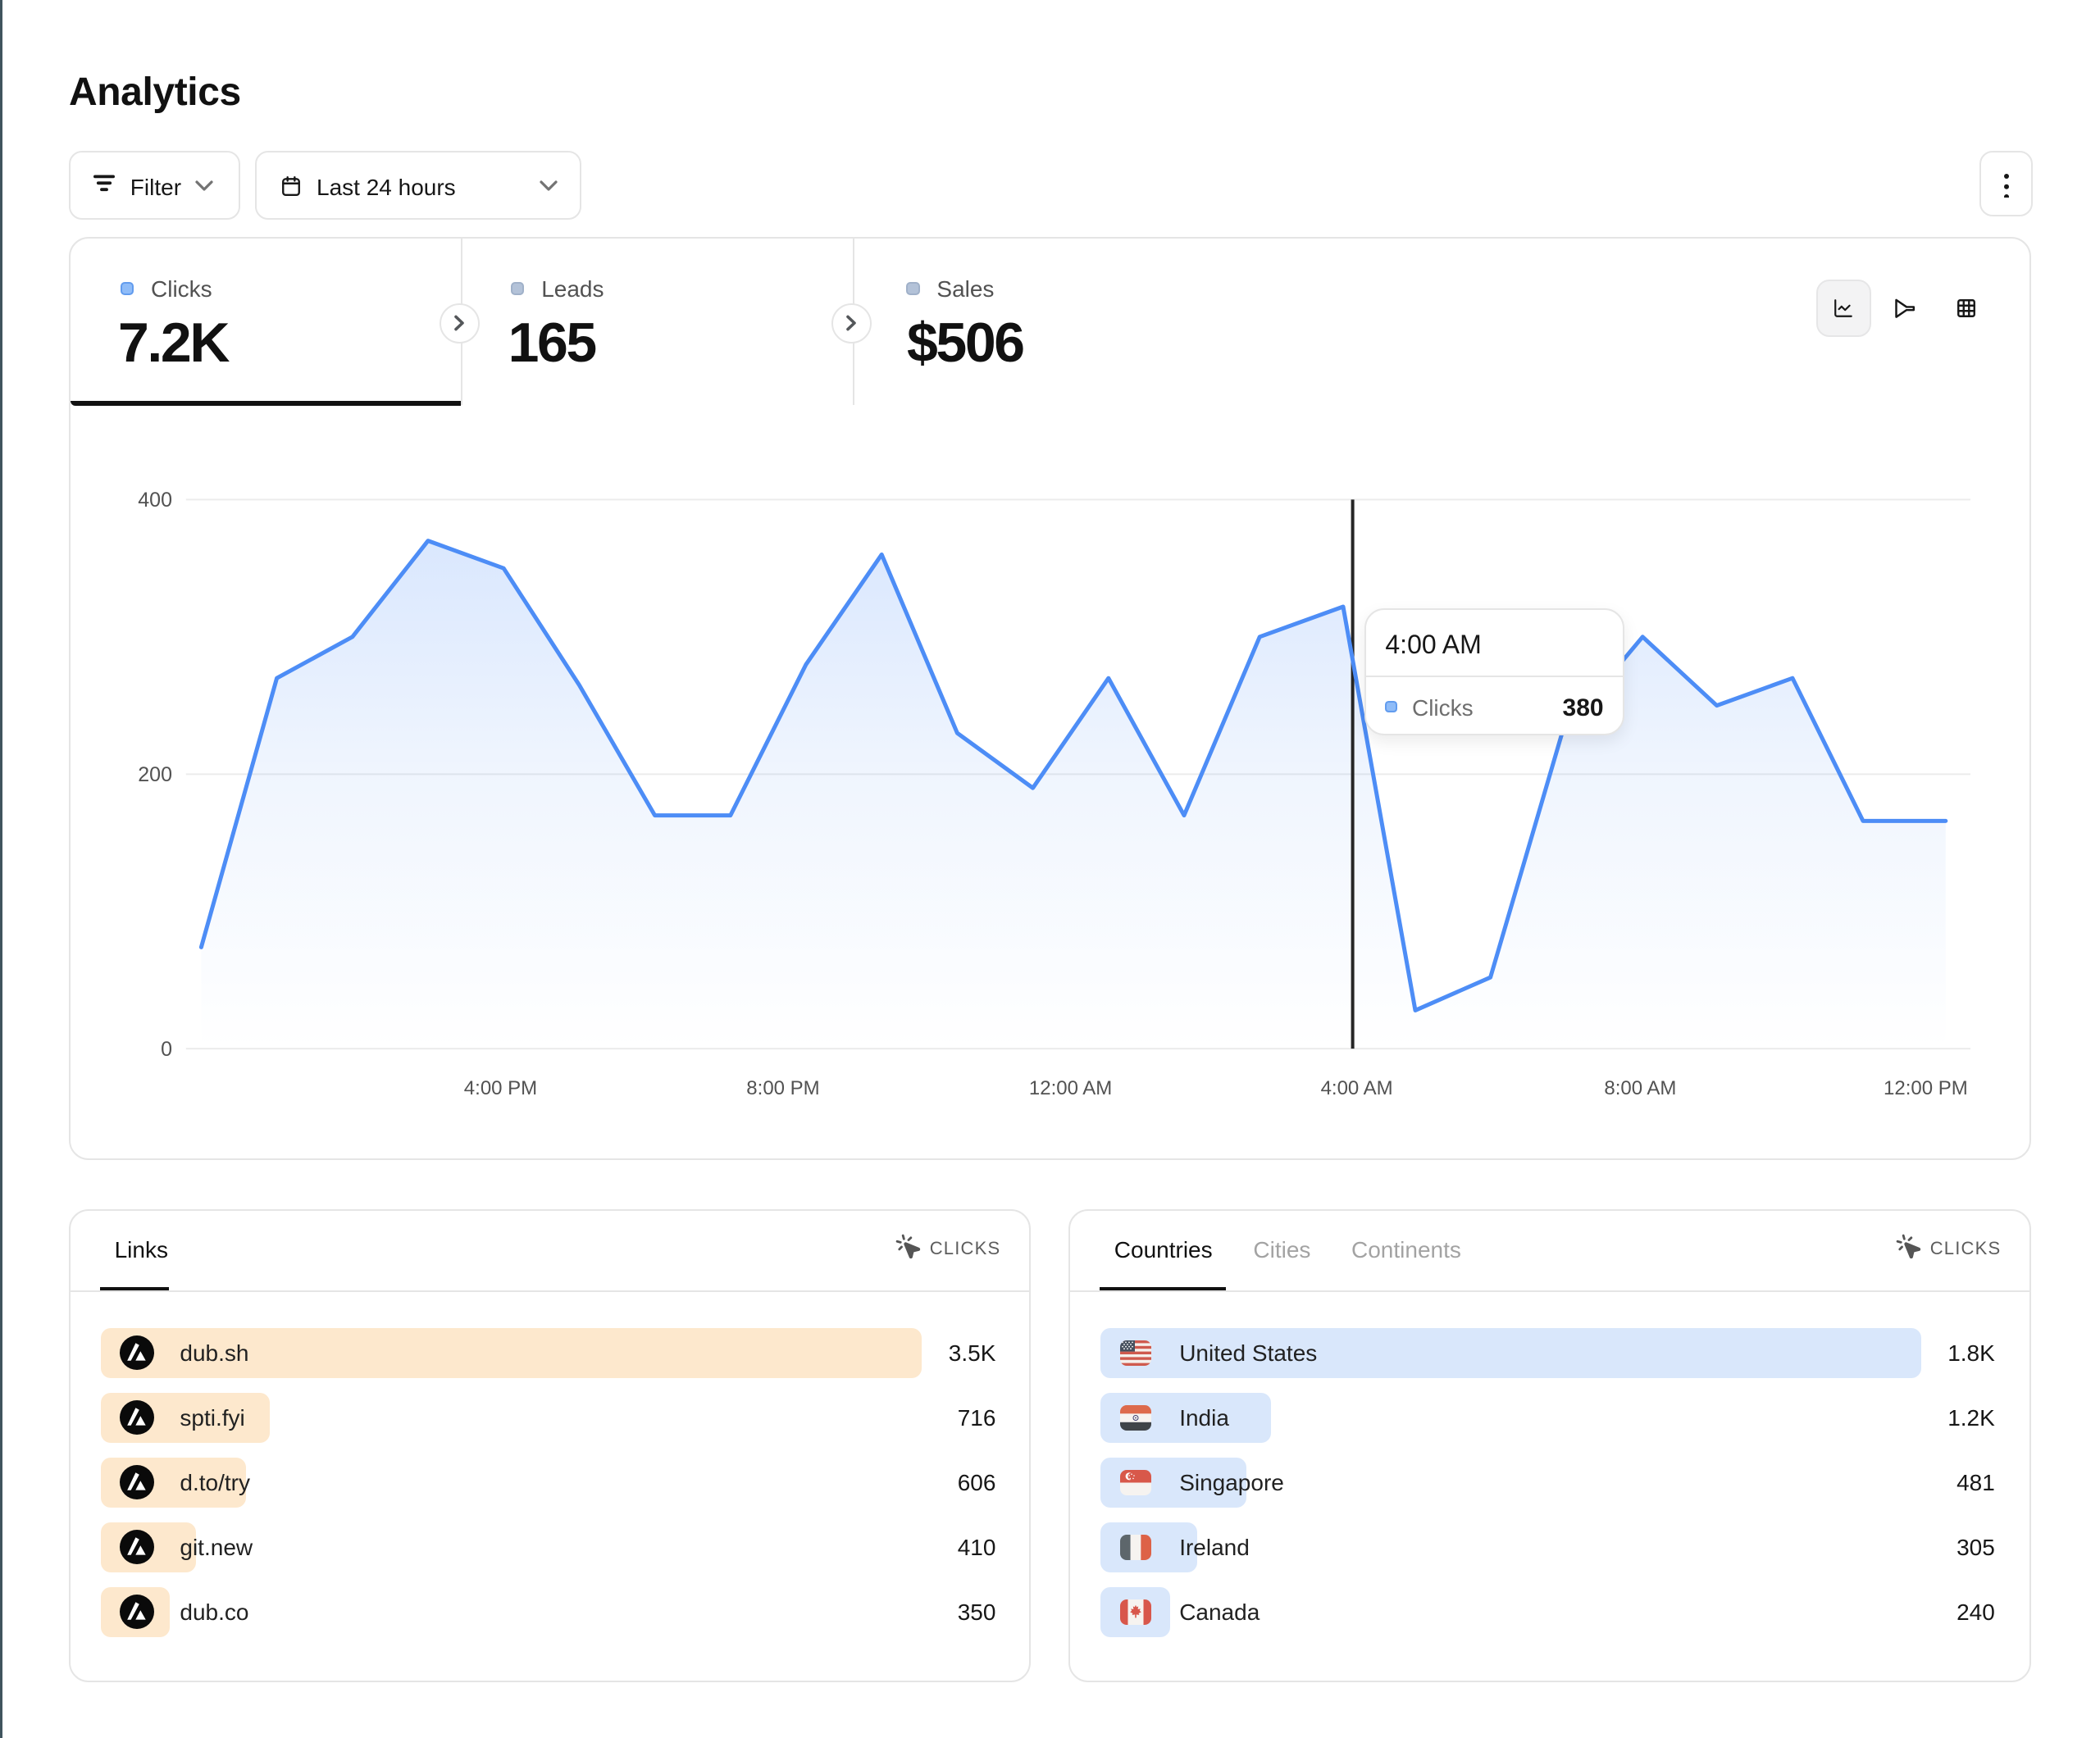 The height and width of the screenshot is (1738, 2100). I want to click on svg-text: 4:00 AM, so click(1357, 1088).